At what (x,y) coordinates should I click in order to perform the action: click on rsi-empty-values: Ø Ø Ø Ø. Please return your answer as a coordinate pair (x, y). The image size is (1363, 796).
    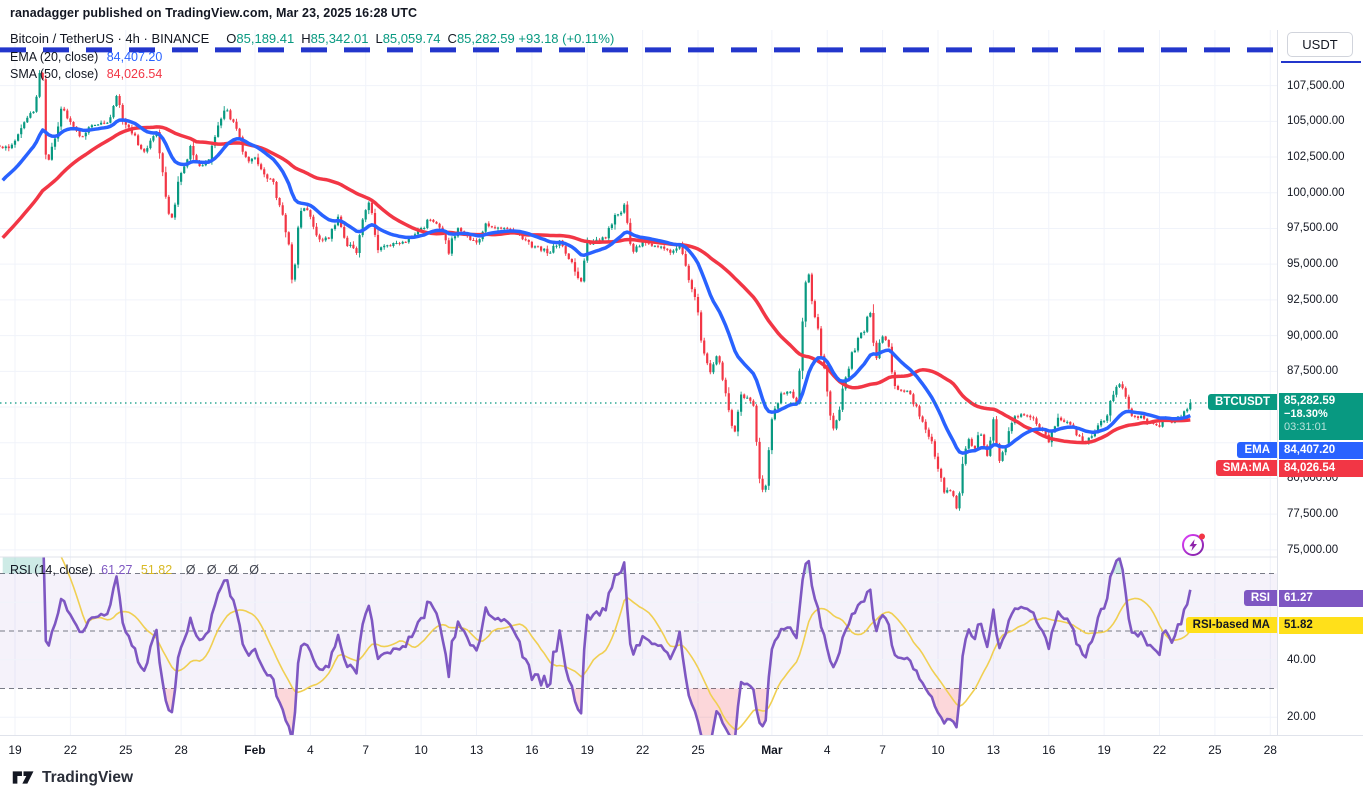
    Looking at the image, I should click on (222, 570).